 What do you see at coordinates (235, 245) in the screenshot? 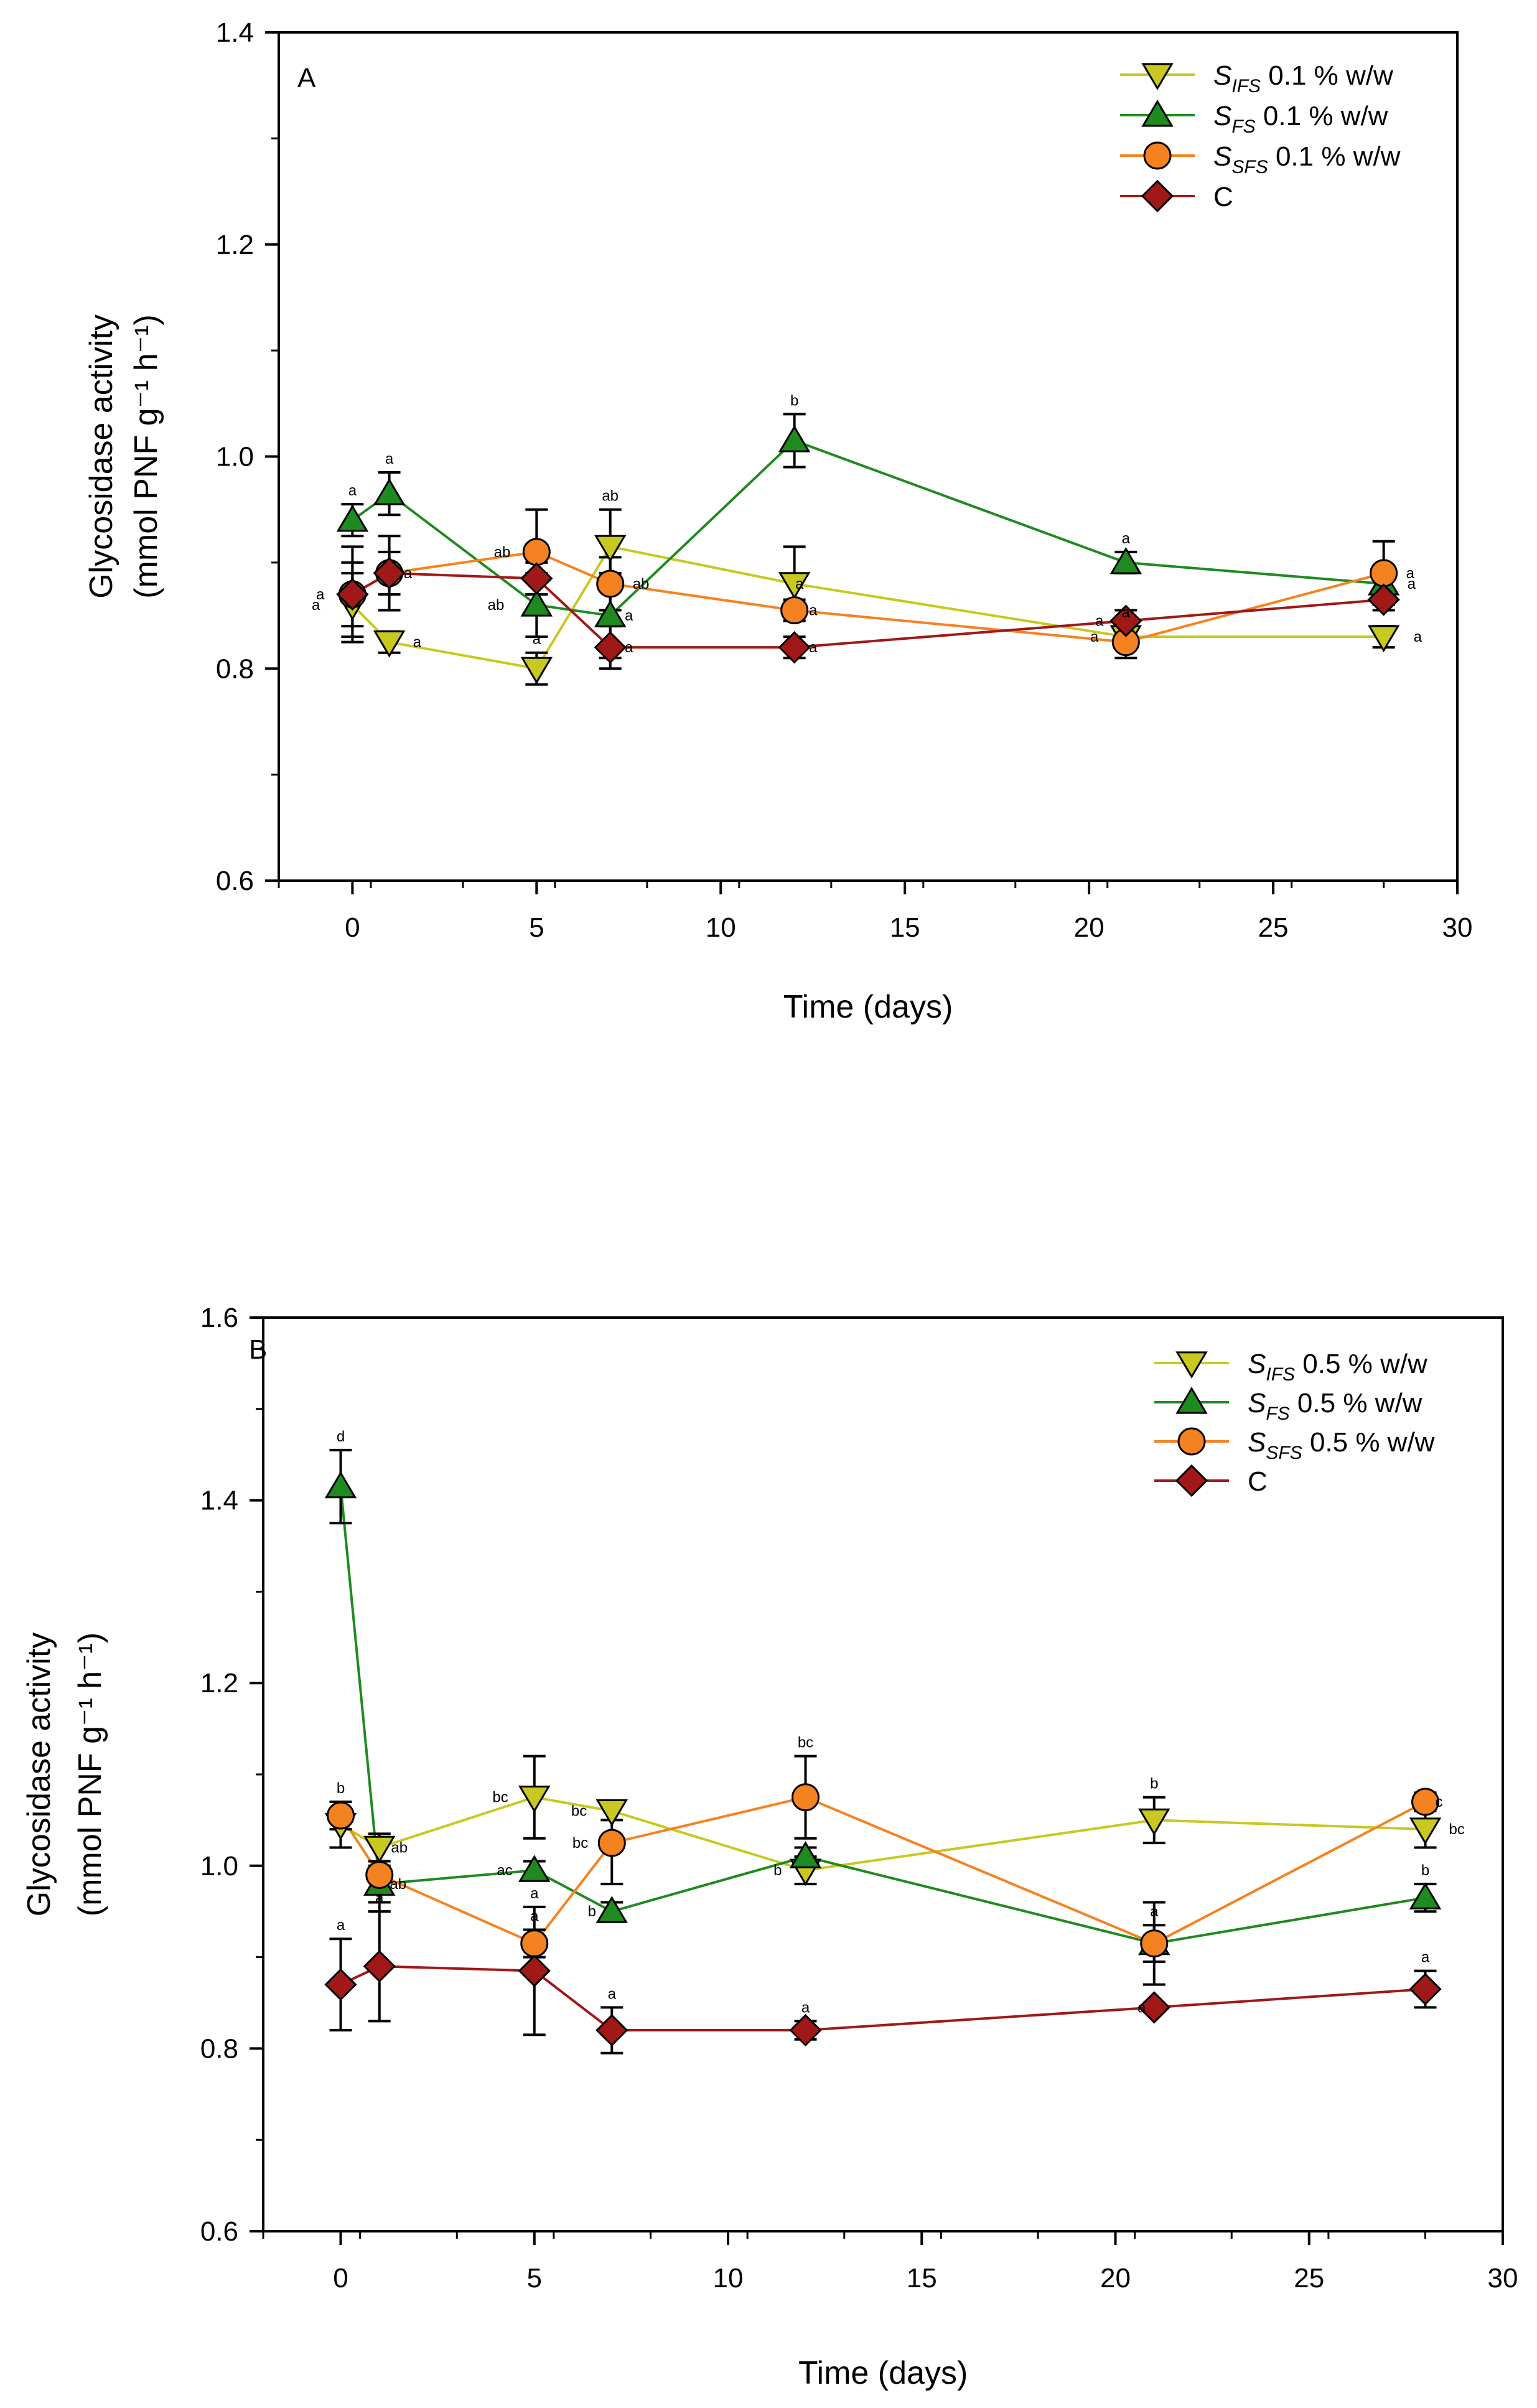
I see `y-tick-label: 1.2` at bounding box center [235, 245].